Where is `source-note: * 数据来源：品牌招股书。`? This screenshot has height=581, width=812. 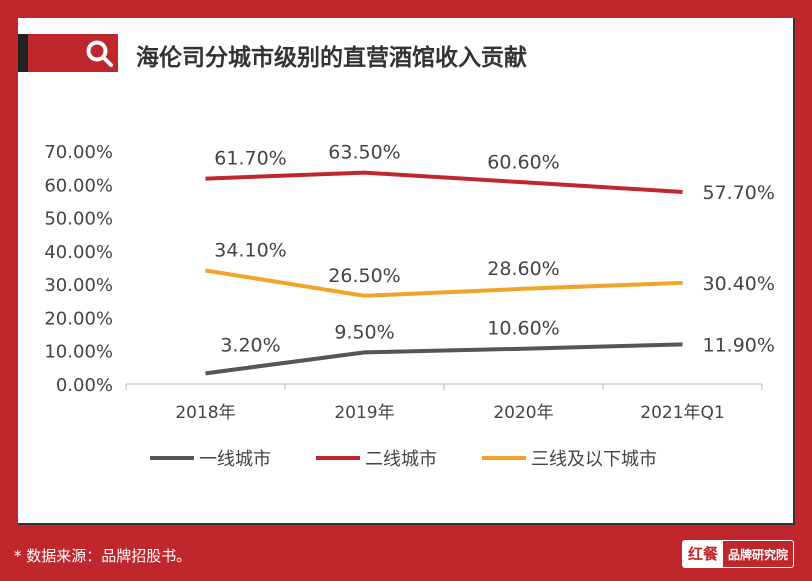 source-note: * 数据来源：品牌招股书。 is located at coordinates (103, 556).